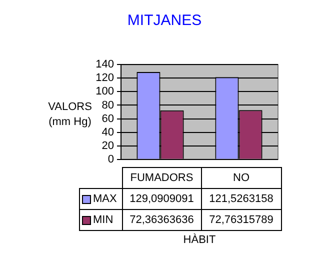  What do you see at coordinates (162, 220) in the screenshot?
I see `data-label: 72,36363636` at bounding box center [162, 220].